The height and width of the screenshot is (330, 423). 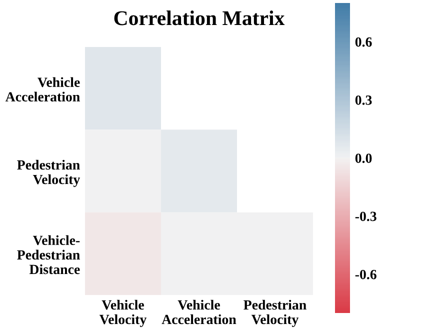 I want to click on color-bar-label: 0.6, so click(x=363, y=42).